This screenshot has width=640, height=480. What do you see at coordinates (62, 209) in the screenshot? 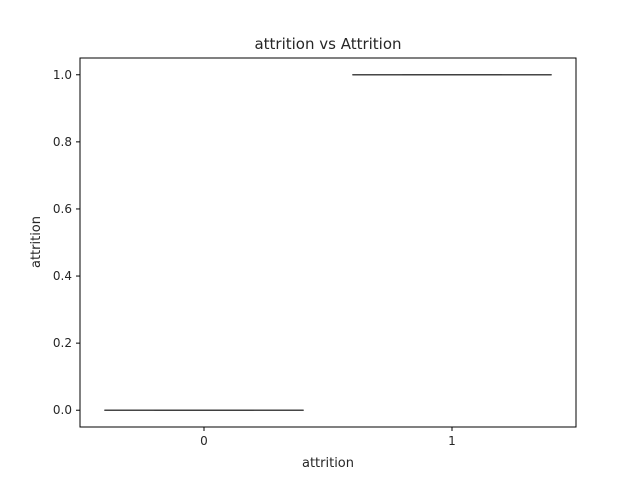
I see `y-tick-label: 0.6` at bounding box center [62, 209].